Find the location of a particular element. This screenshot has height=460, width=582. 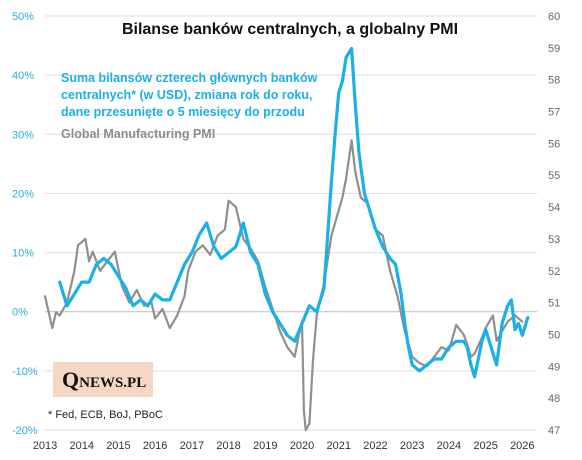

right-tick-label: 52 is located at coordinates (554, 272).